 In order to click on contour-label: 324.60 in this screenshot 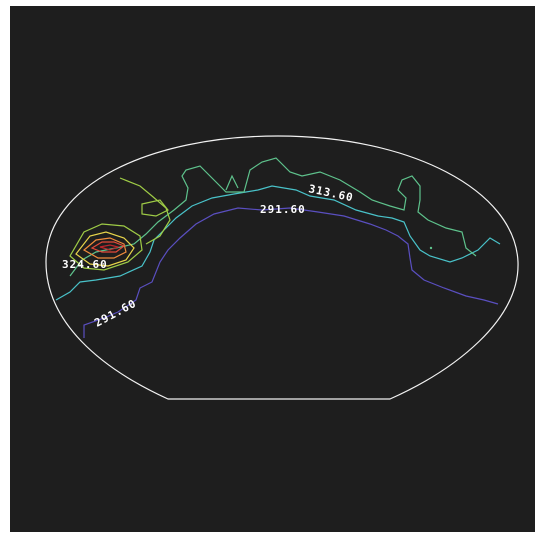, I will do `click(85, 264)`.